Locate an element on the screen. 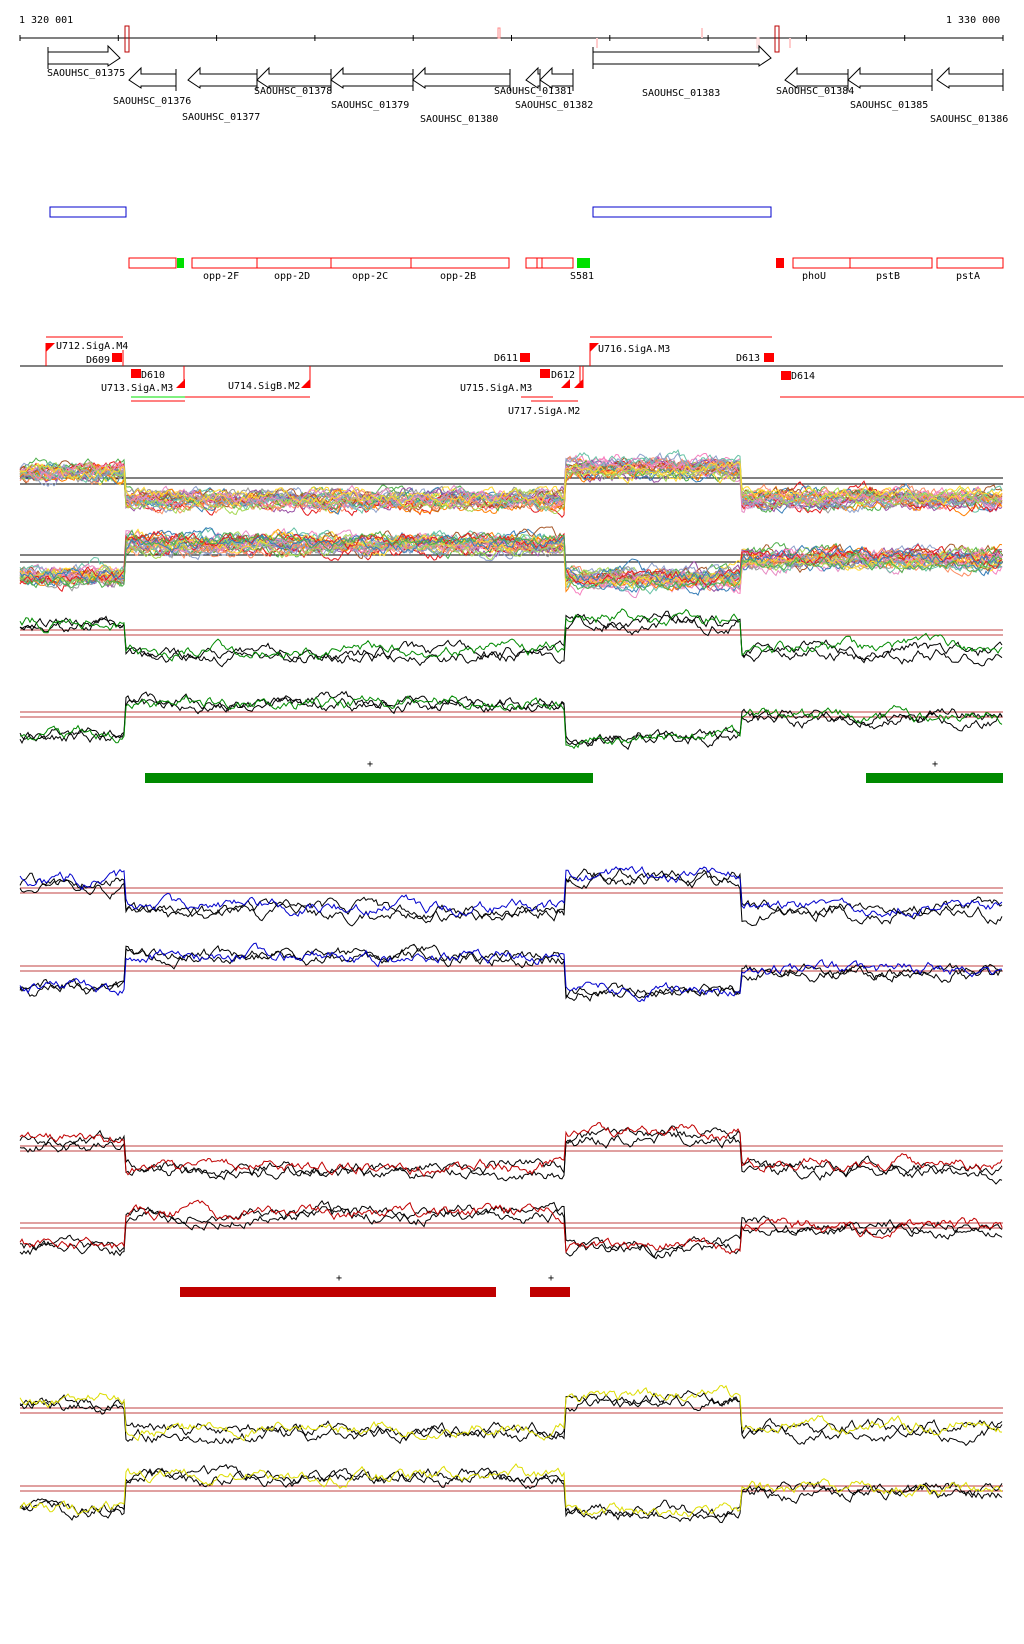 Image resolution: width=1024 pixels, height=1644 pixels. gene-saouhsc_01378: SAOUHSC_01378 is located at coordinates (293, 81).